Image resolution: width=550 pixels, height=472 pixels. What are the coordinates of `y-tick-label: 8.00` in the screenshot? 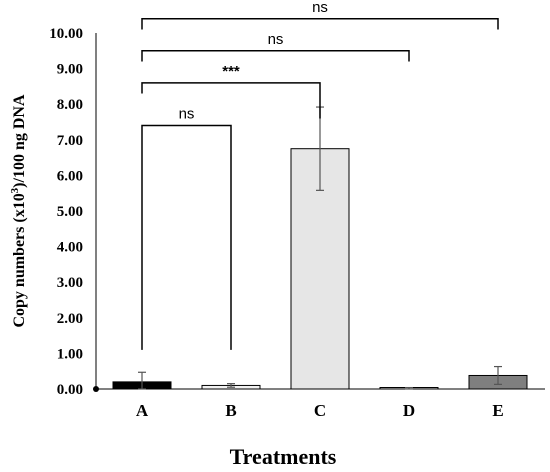 It's located at (70, 105).